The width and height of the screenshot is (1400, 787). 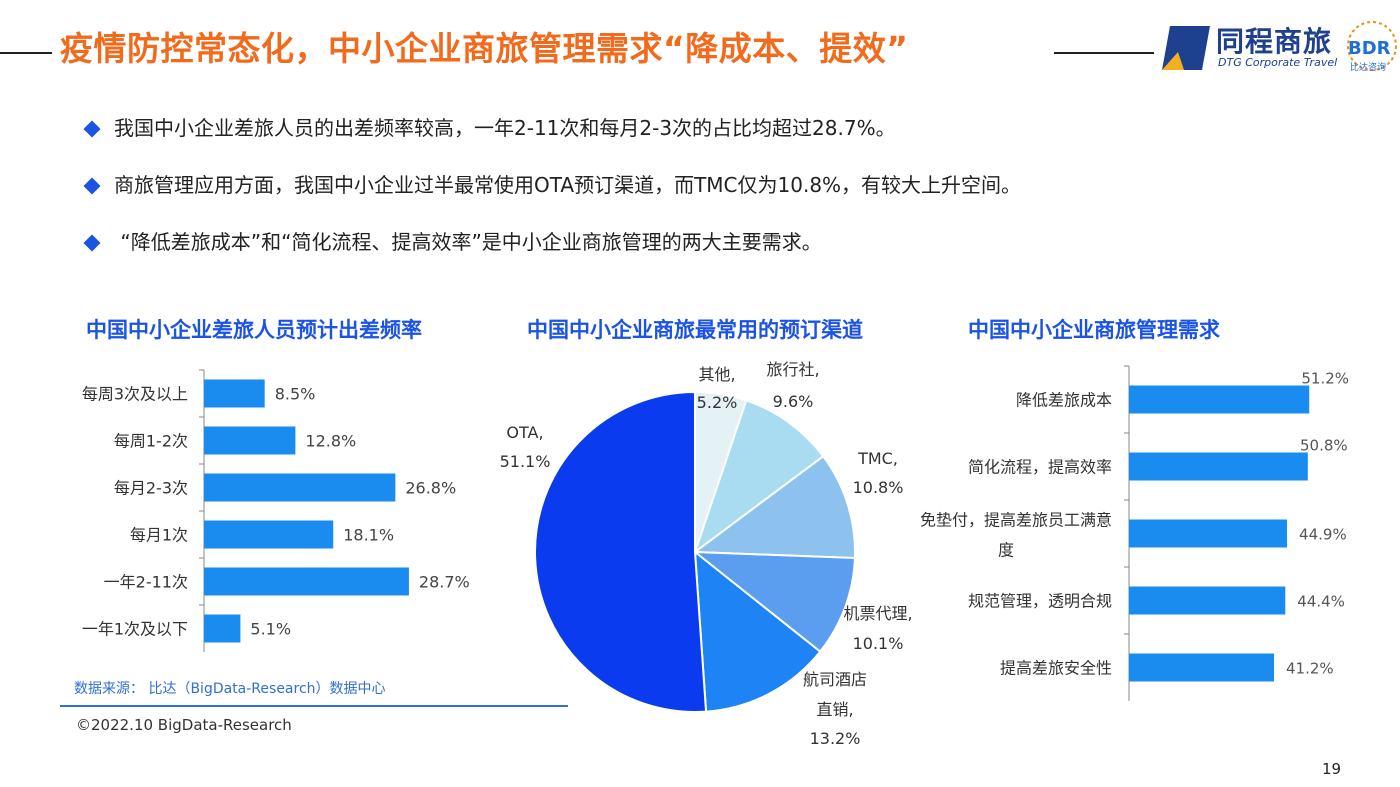 I want to click on bdr-logo-icon: BDR 比达咨询, so click(x=1372, y=47).